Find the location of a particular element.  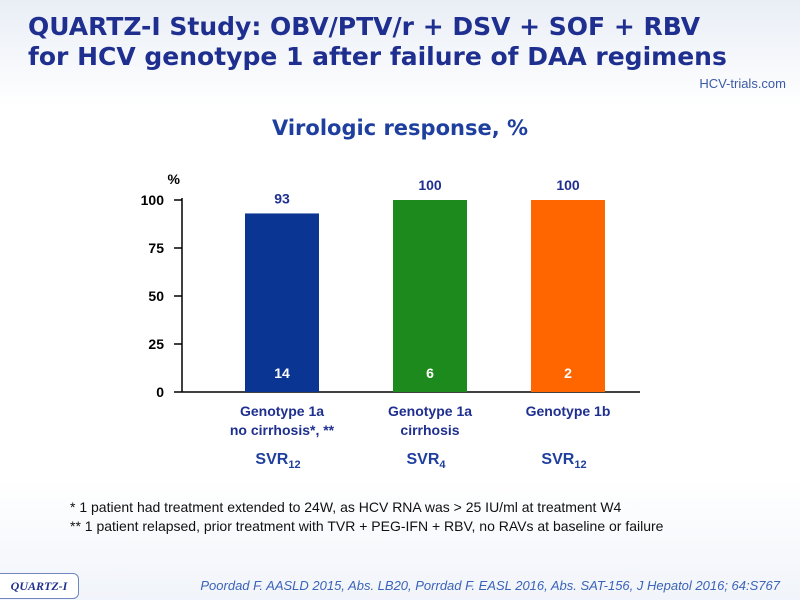

bar-count-label: 14 is located at coordinates (282, 373).